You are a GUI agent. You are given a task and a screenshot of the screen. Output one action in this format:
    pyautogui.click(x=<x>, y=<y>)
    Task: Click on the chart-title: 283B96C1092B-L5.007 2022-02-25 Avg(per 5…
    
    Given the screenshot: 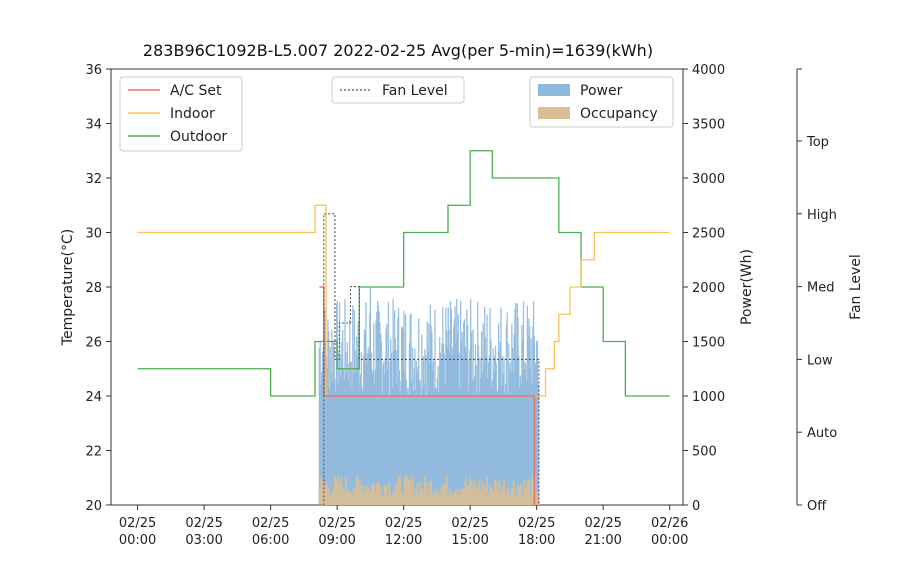 What is the action you would take?
    pyautogui.click(x=398, y=50)
    